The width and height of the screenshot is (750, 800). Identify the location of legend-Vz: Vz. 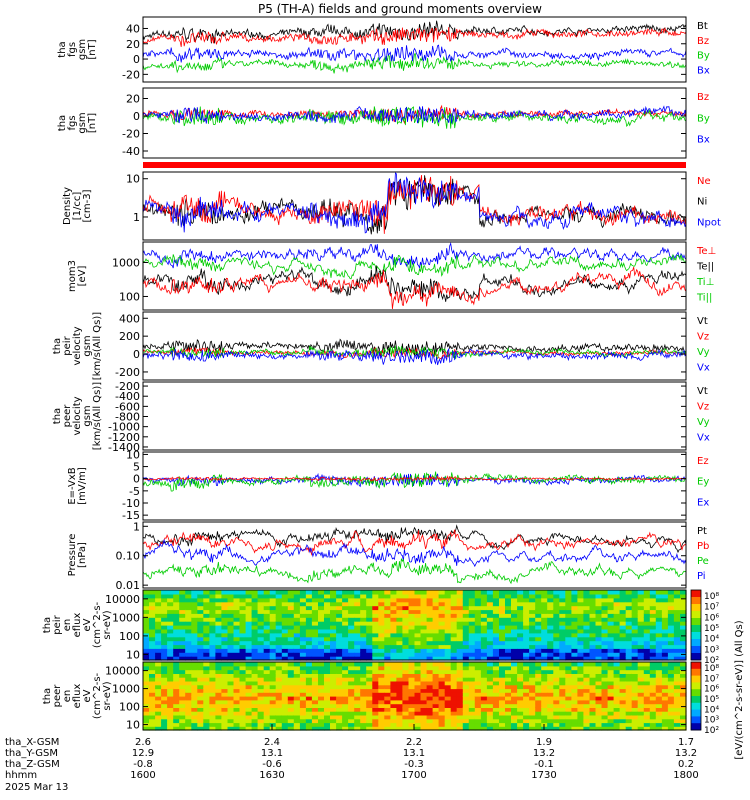
(703, 337).